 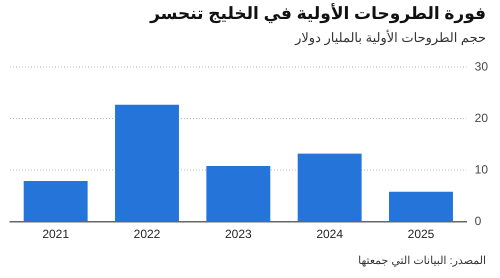 What do you see at coordinates (481, 169) in the screenshot?
I see `y-tick-label: 10` at bounding box center [481, 169].